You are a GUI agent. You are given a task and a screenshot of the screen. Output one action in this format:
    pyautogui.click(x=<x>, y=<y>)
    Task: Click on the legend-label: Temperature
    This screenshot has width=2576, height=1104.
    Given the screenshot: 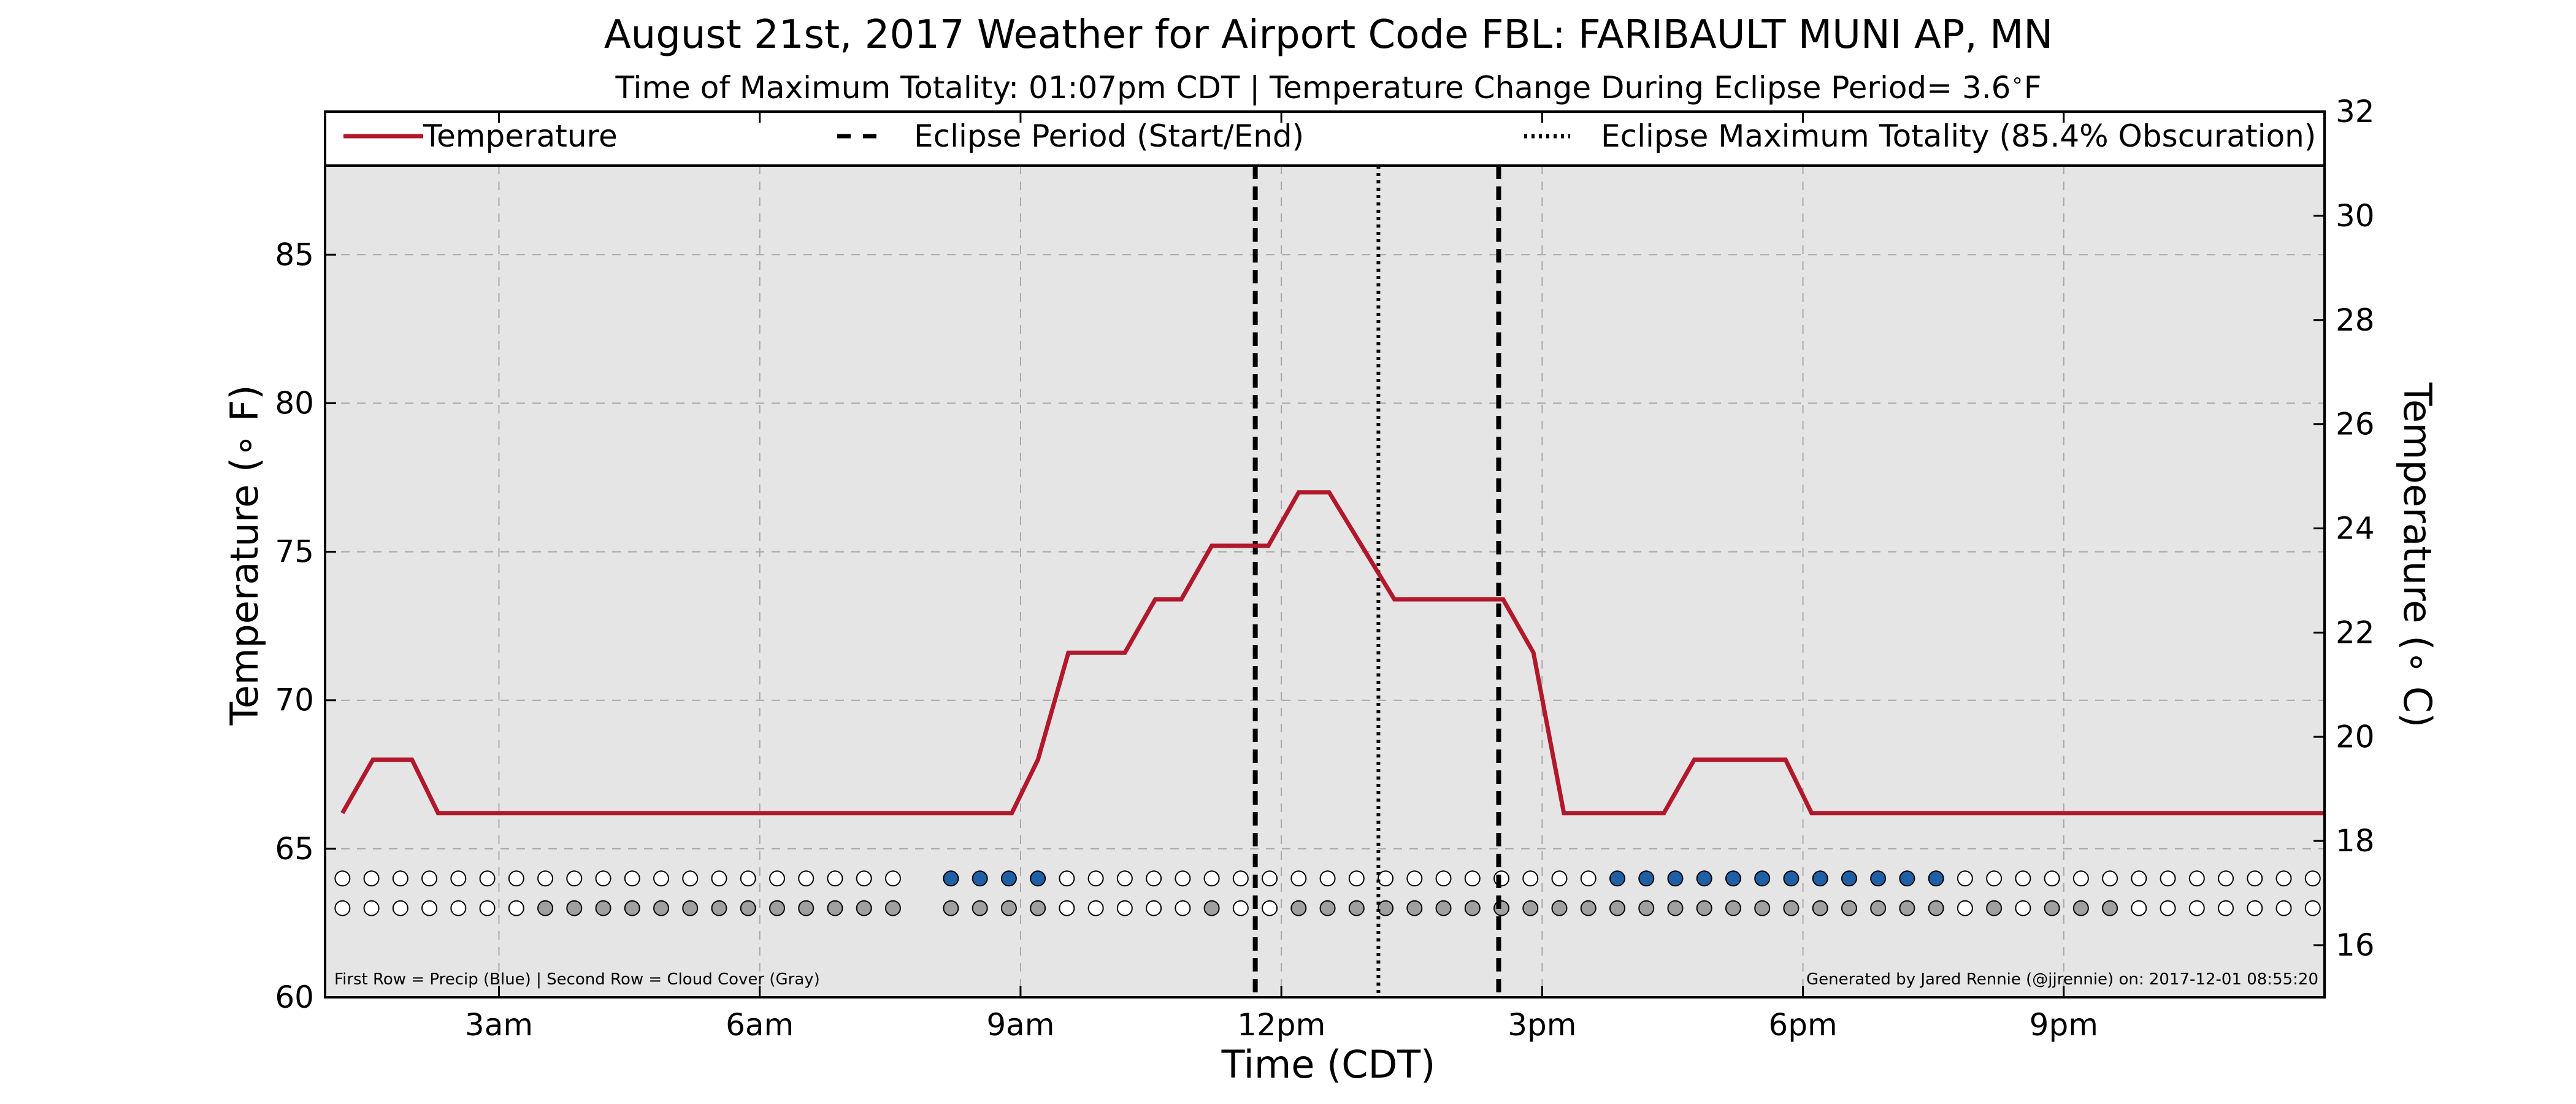 What is the action you would take?
    pyautogui.click(x=520, y=136)
    